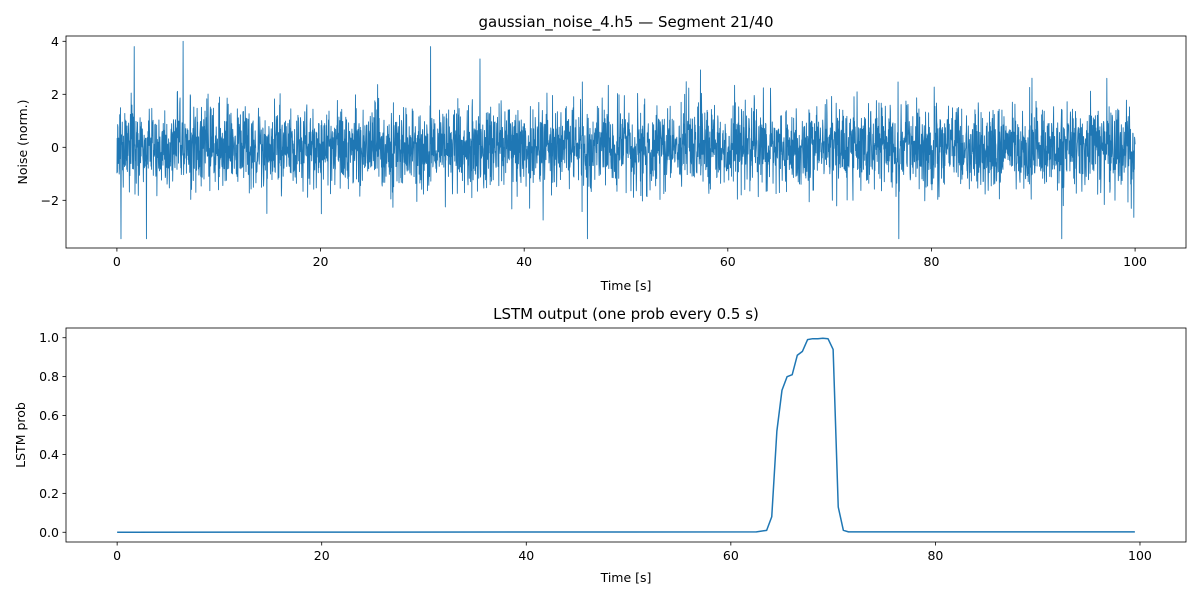  I want to click on lstm-y-axis-label: LSTM prob, so click(20, 435).